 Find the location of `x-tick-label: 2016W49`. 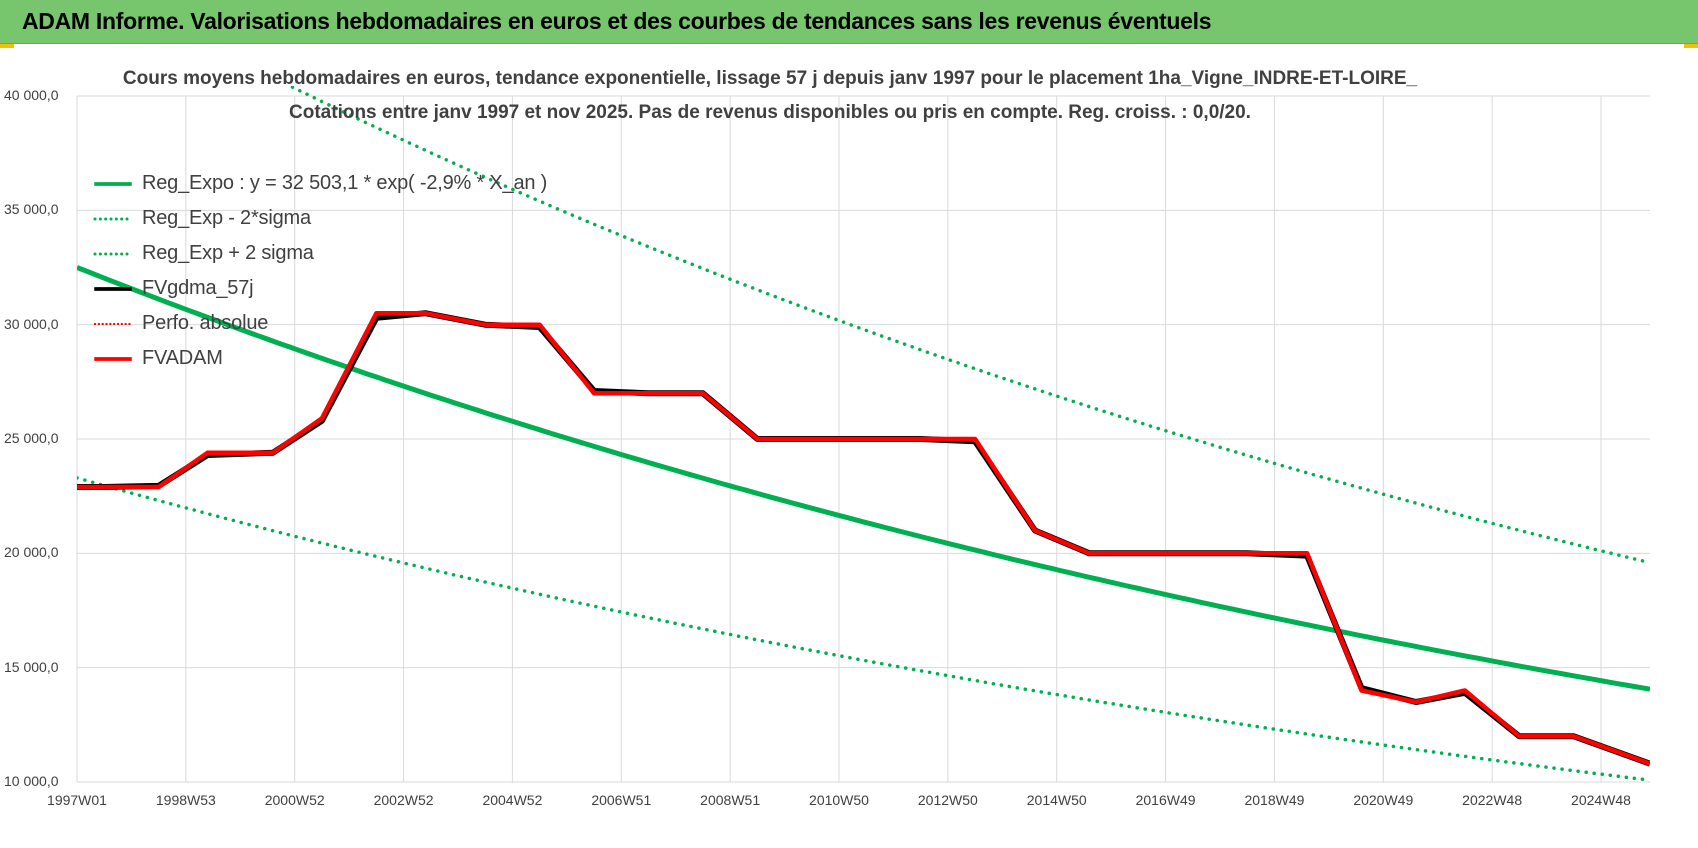

x-tick-label: 2016W49 is located at coordinates (1165, 800).